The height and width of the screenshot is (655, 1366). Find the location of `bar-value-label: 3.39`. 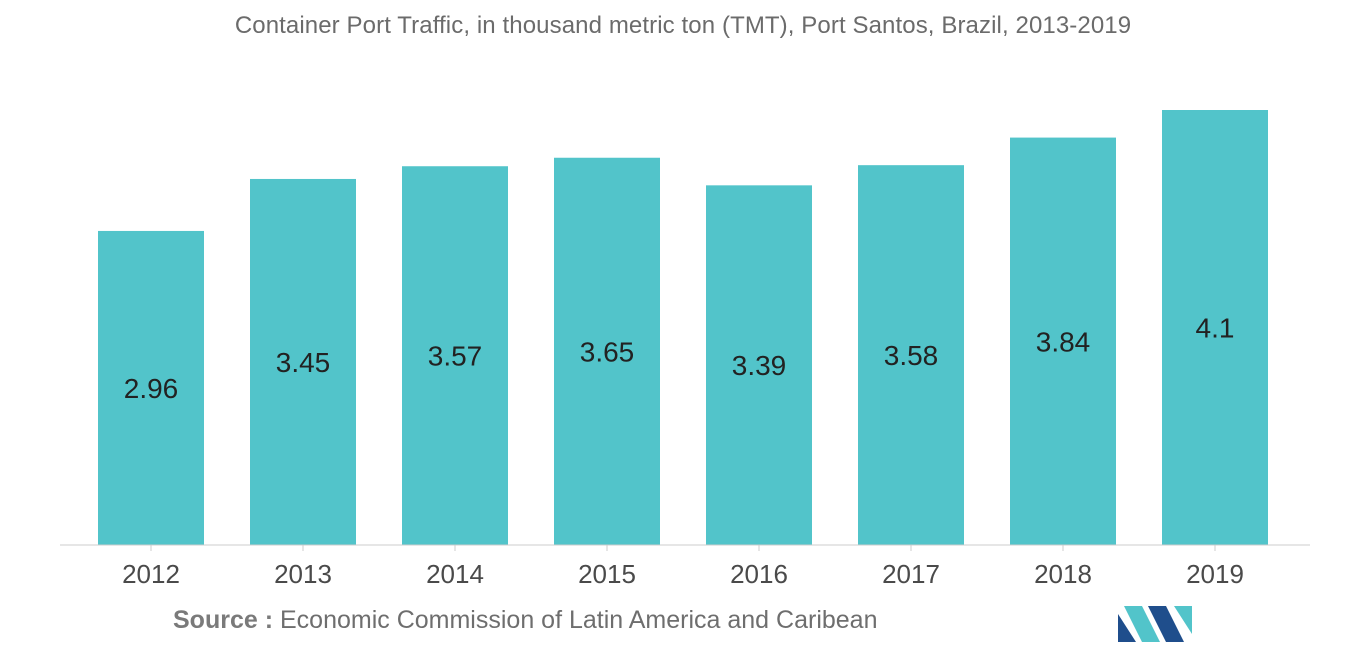

bar-value-label: 3.39 is located at coordinates (759, 365).